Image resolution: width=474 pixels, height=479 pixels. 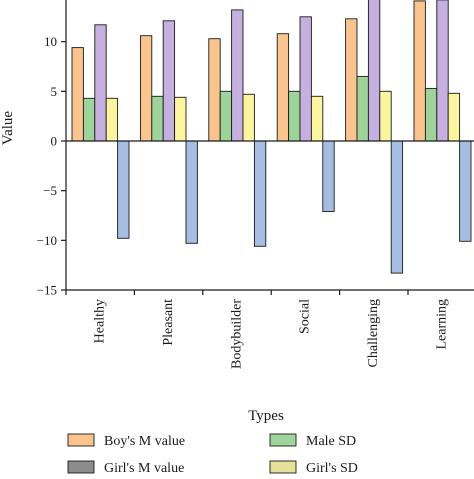 What do you see at coordinates (47, 240) in the screenshot?
I see `y-tick-label: −10` at bounding box center [47, 240].